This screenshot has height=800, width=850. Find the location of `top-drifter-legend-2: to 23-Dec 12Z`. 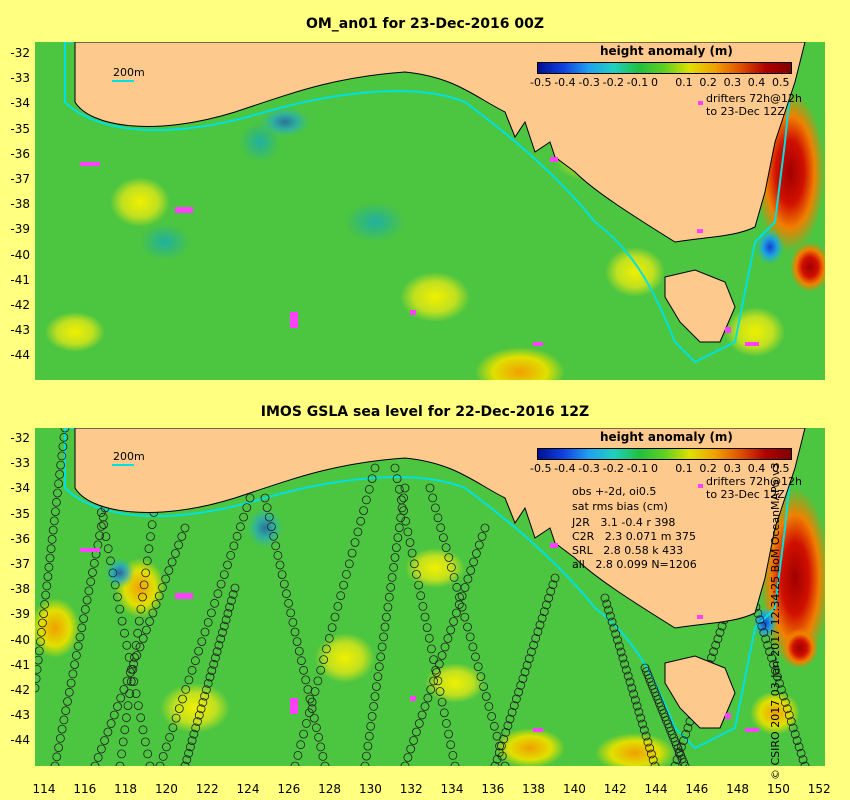

top-drifter-legend-2: to 23-Dec 12Z is located at coordinates (745, 111).